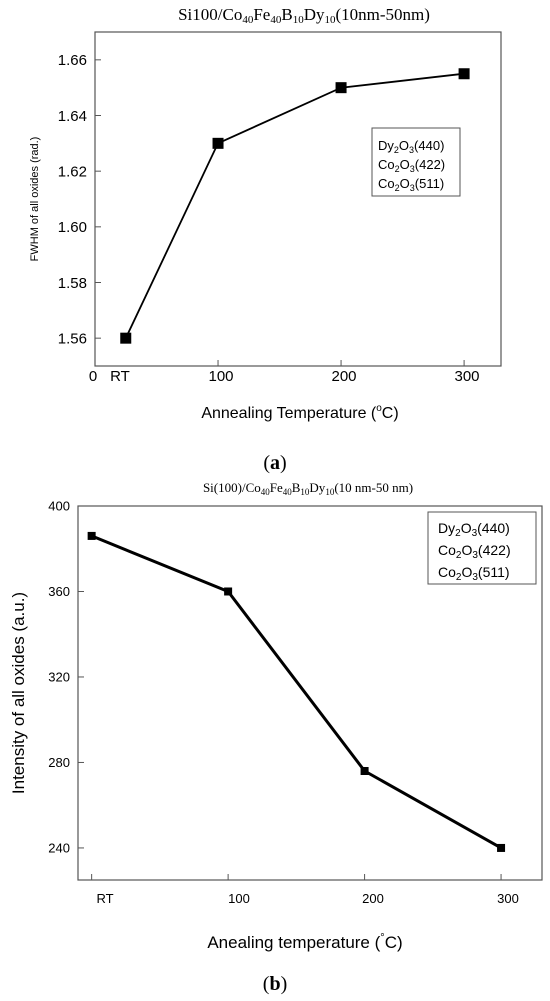 The width and height of the screenshot is (550, 1001). I want to click on panel-b-x-tick-label-200: 200, so click(373, 898).